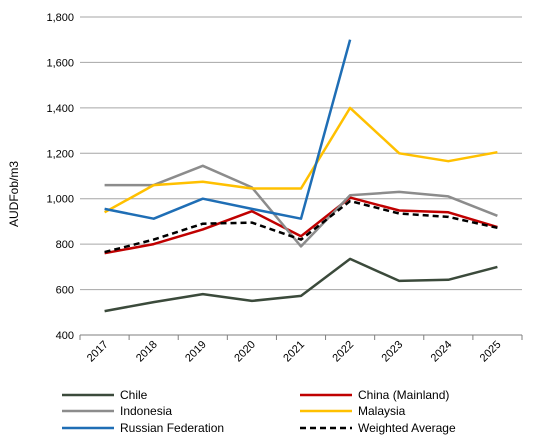 The height and width of the screenshot is (440, 533). I want to click on y-tick-label: 1,200, so click(60, 154).